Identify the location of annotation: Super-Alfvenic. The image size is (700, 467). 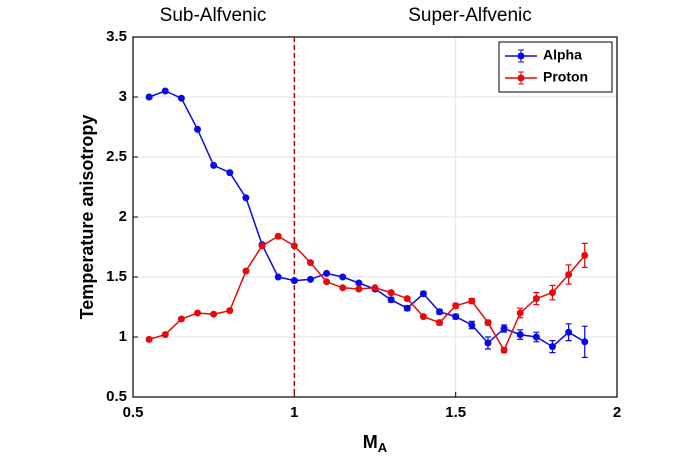
(470, 15).